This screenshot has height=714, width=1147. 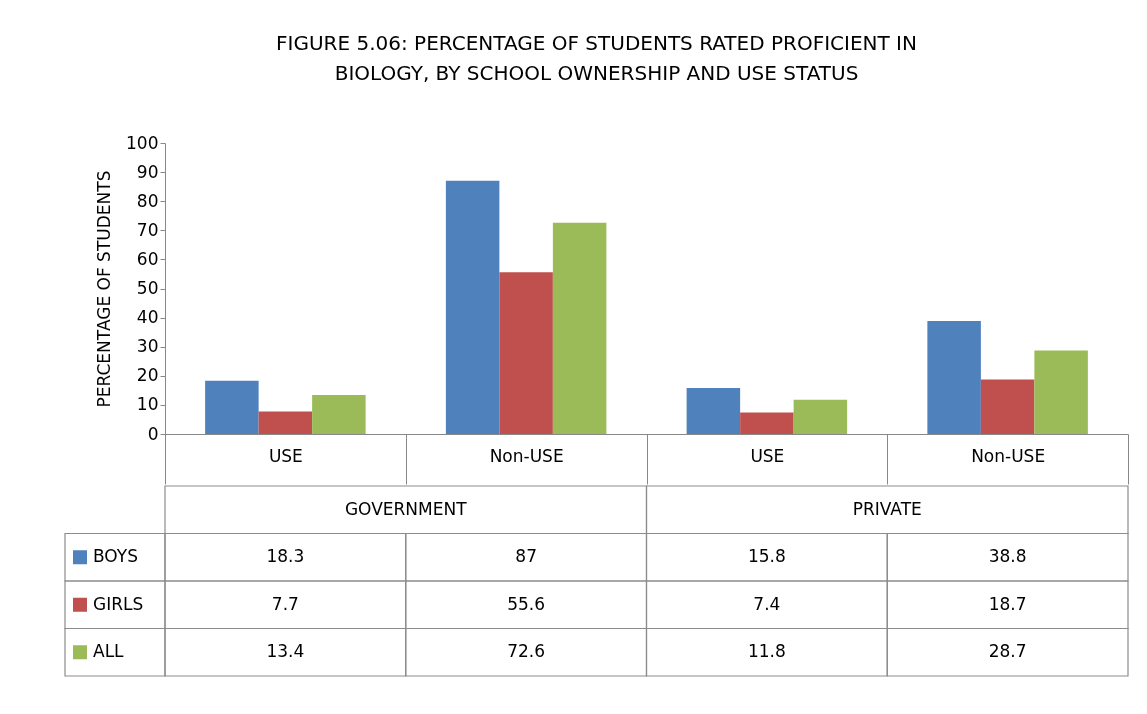 I want to click on y-tick-label: 50, so click(x=147, y=288).